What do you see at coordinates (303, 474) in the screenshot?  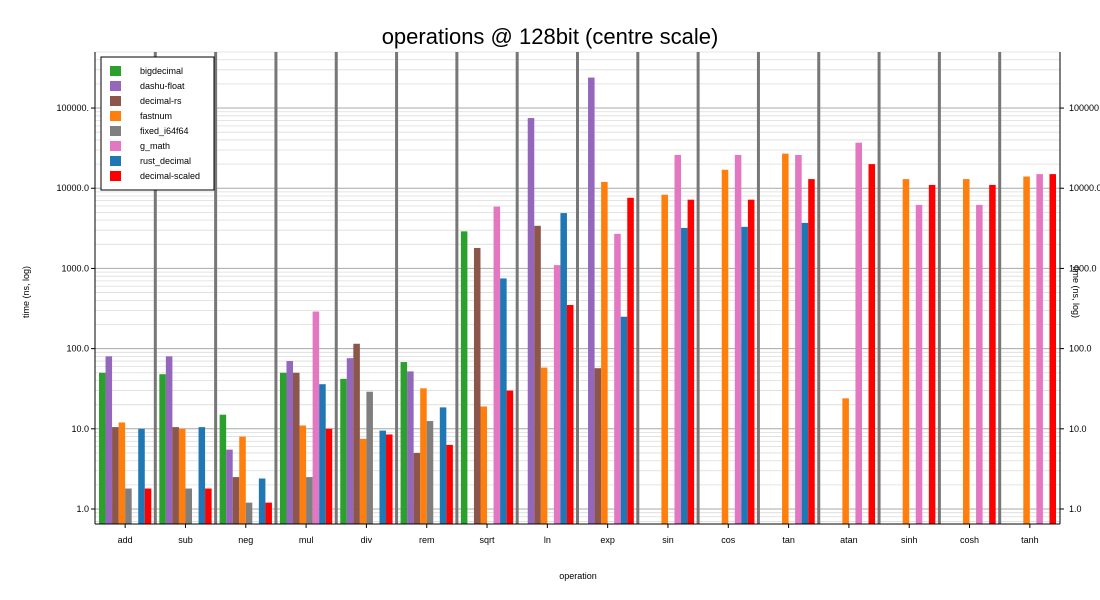 I see `bar-fastnum-mul` at bounding box center [303, 474].